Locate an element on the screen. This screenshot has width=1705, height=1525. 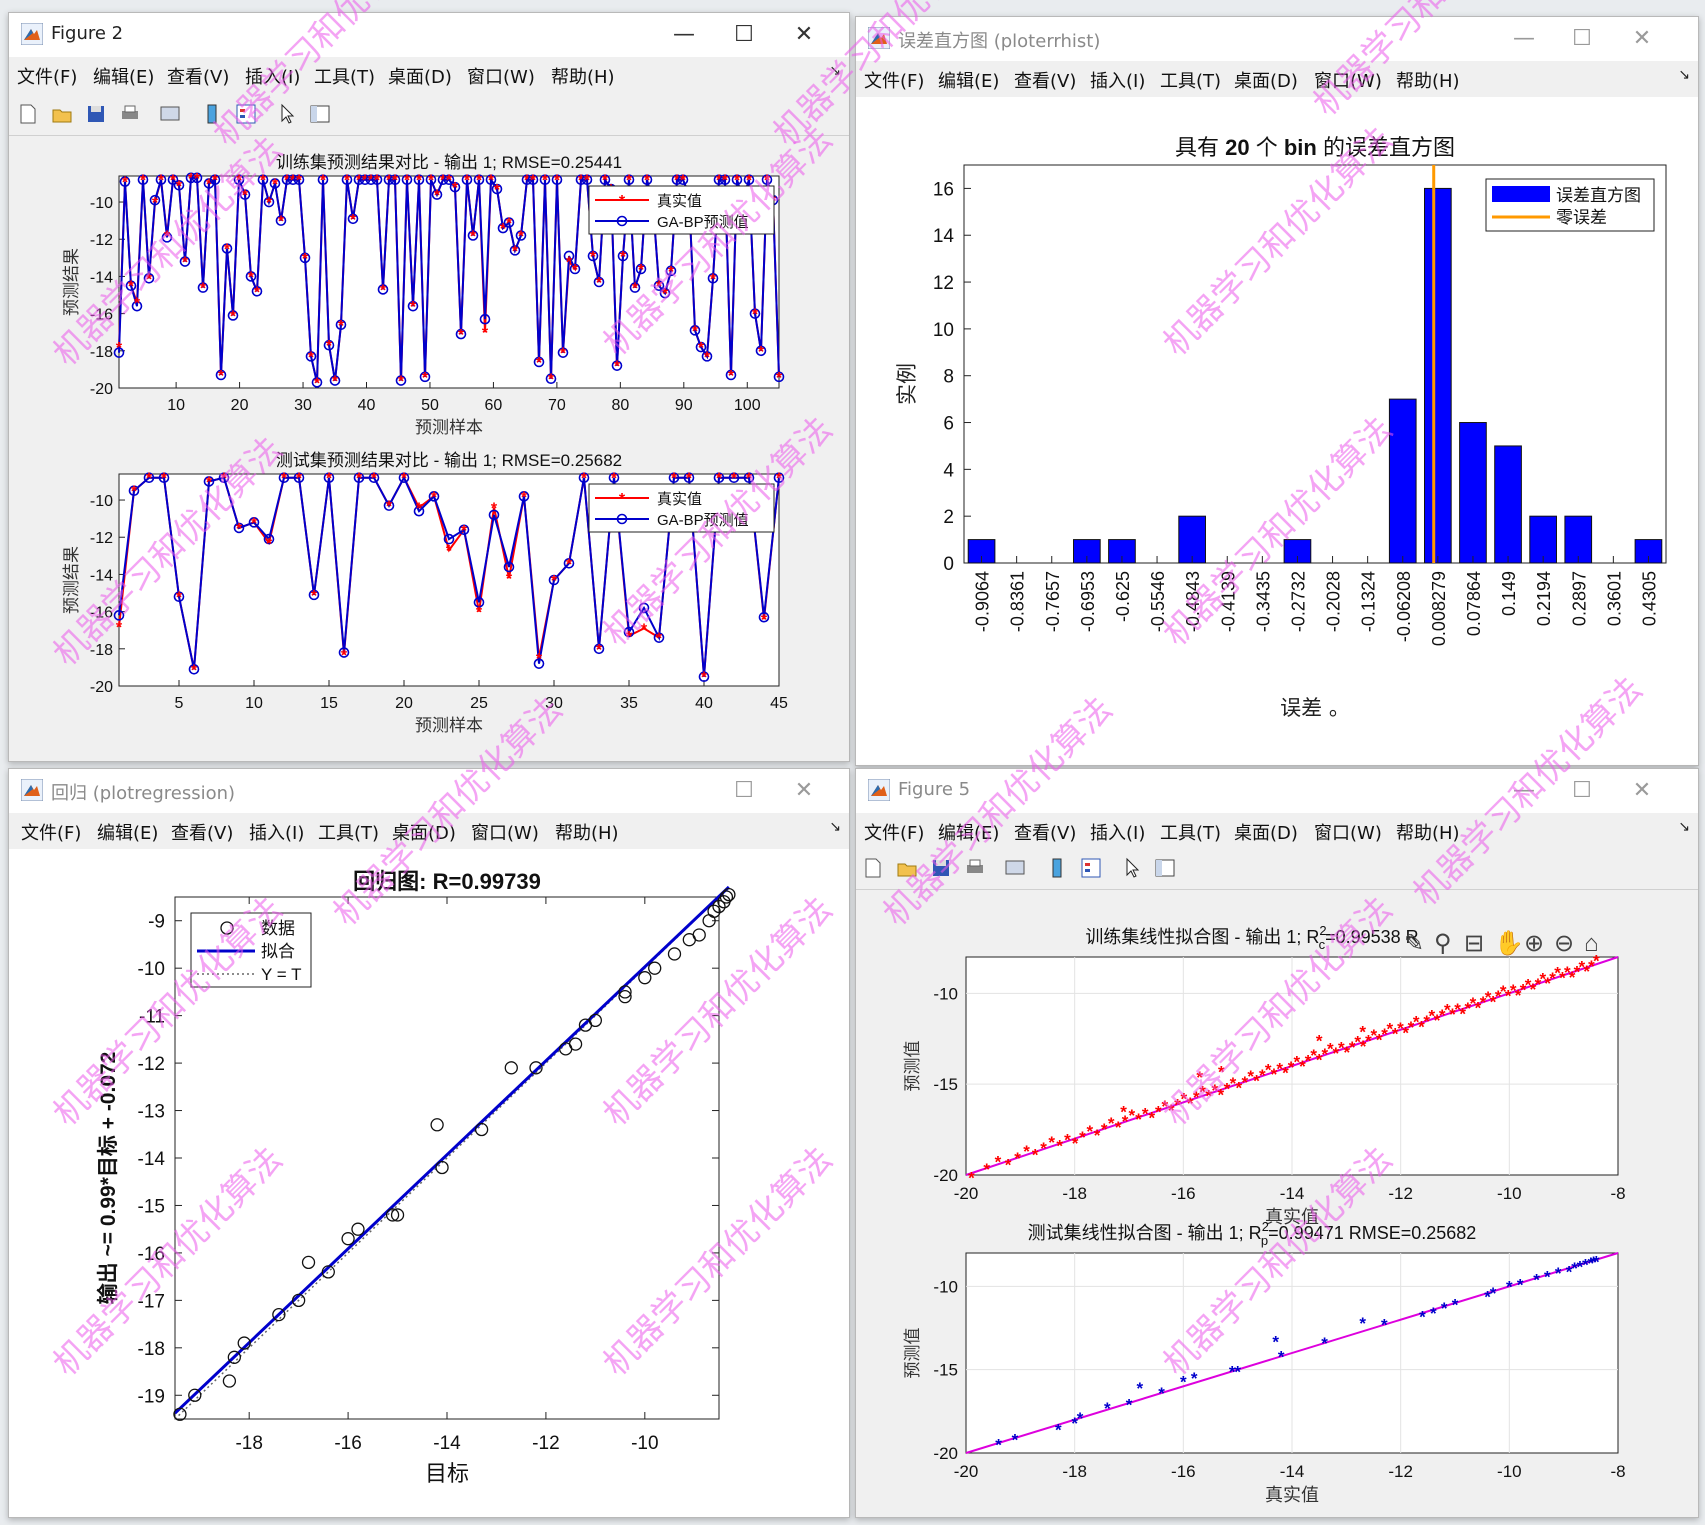
x-tick-label: -0.4843 is located at coordinates (1193, 601).